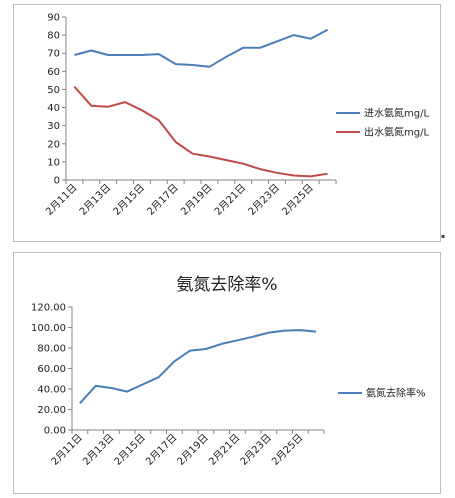  What do you see at coordinates (53, 36) in the screenshot?
I see `y-tick-label: 80` at bounding box center [53, 36].